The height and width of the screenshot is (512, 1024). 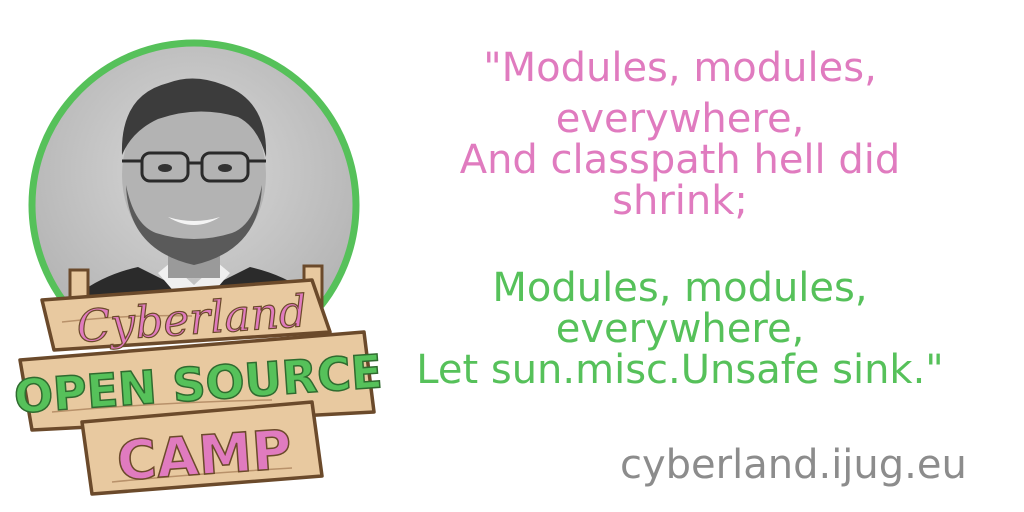 What do you see at coordinates (680, 68) in the screenshot?
I see `quote-line: "Modules, modules,` at bounding box center [680, 68].